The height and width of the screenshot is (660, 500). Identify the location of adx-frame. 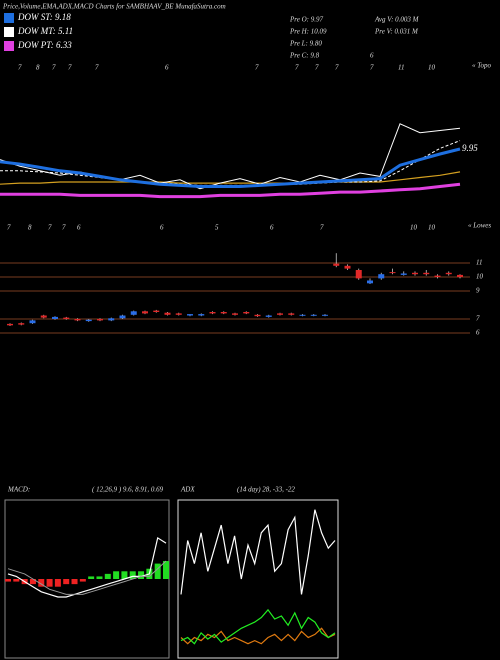
(258, 579).